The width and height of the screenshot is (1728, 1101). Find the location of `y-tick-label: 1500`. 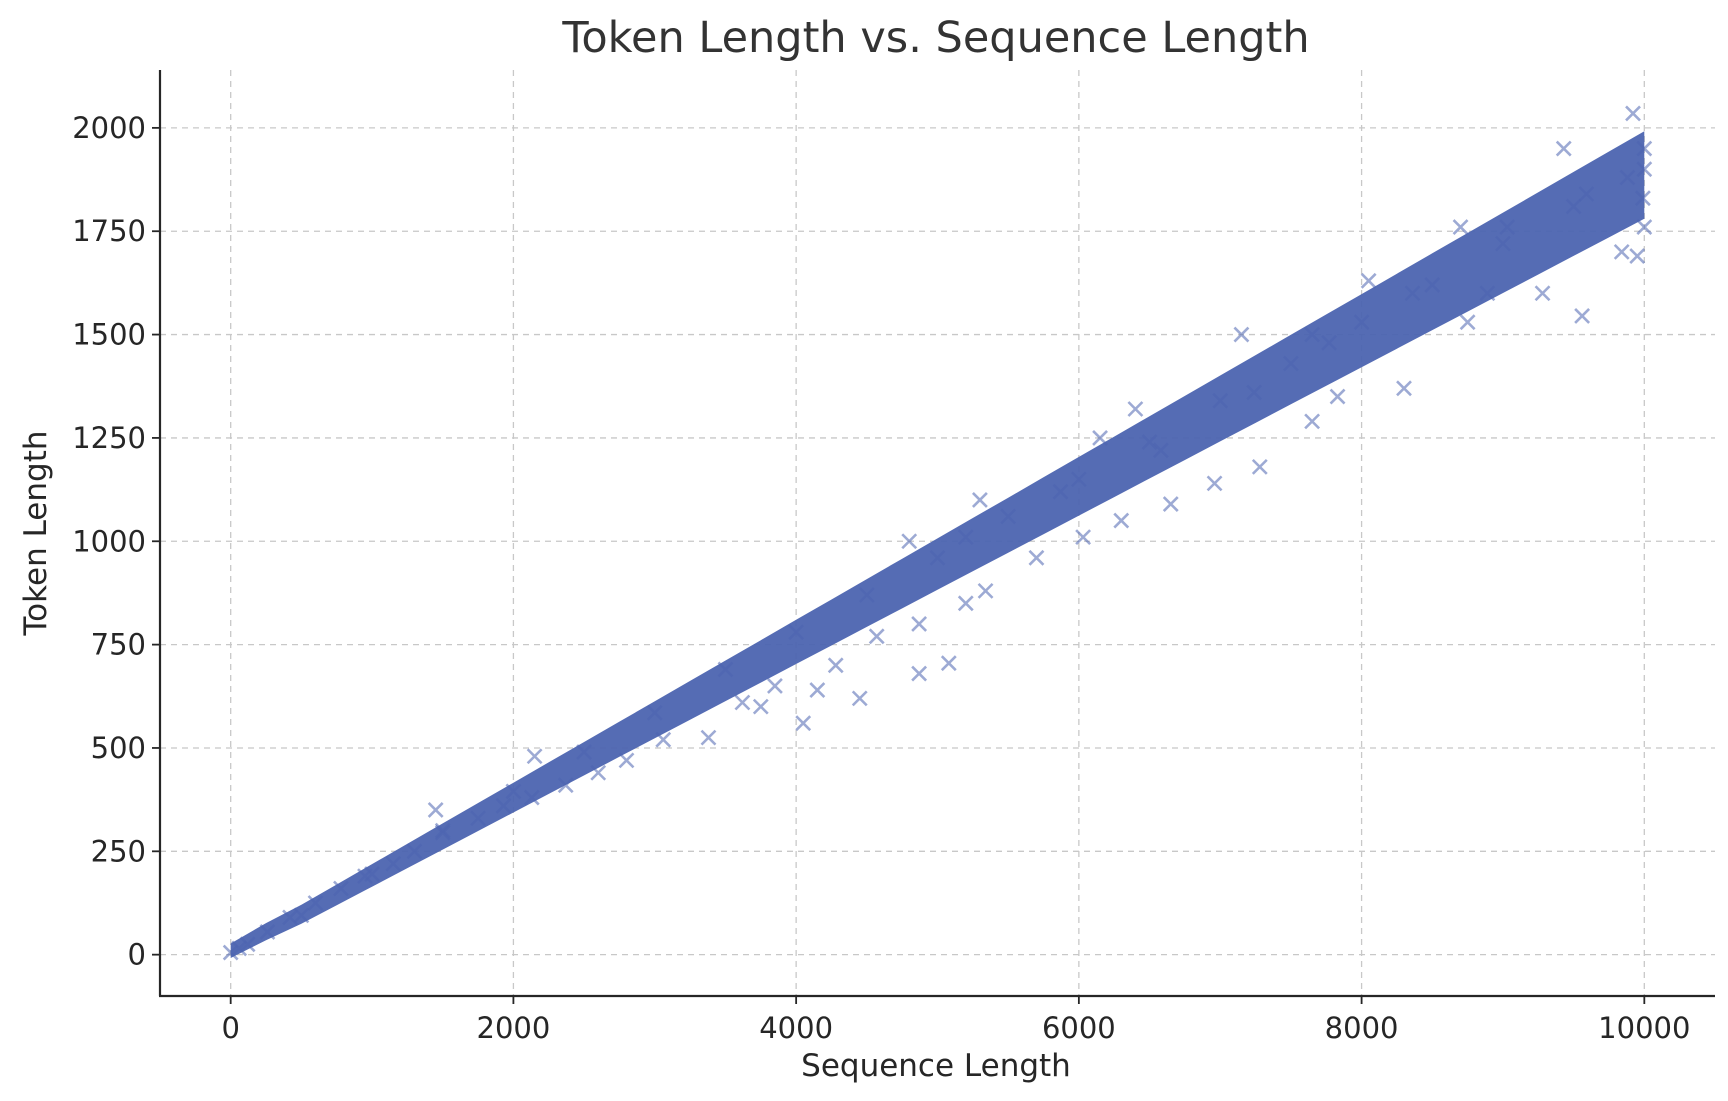

y-tick-label: 1500 is located at coordinates (109, 335).